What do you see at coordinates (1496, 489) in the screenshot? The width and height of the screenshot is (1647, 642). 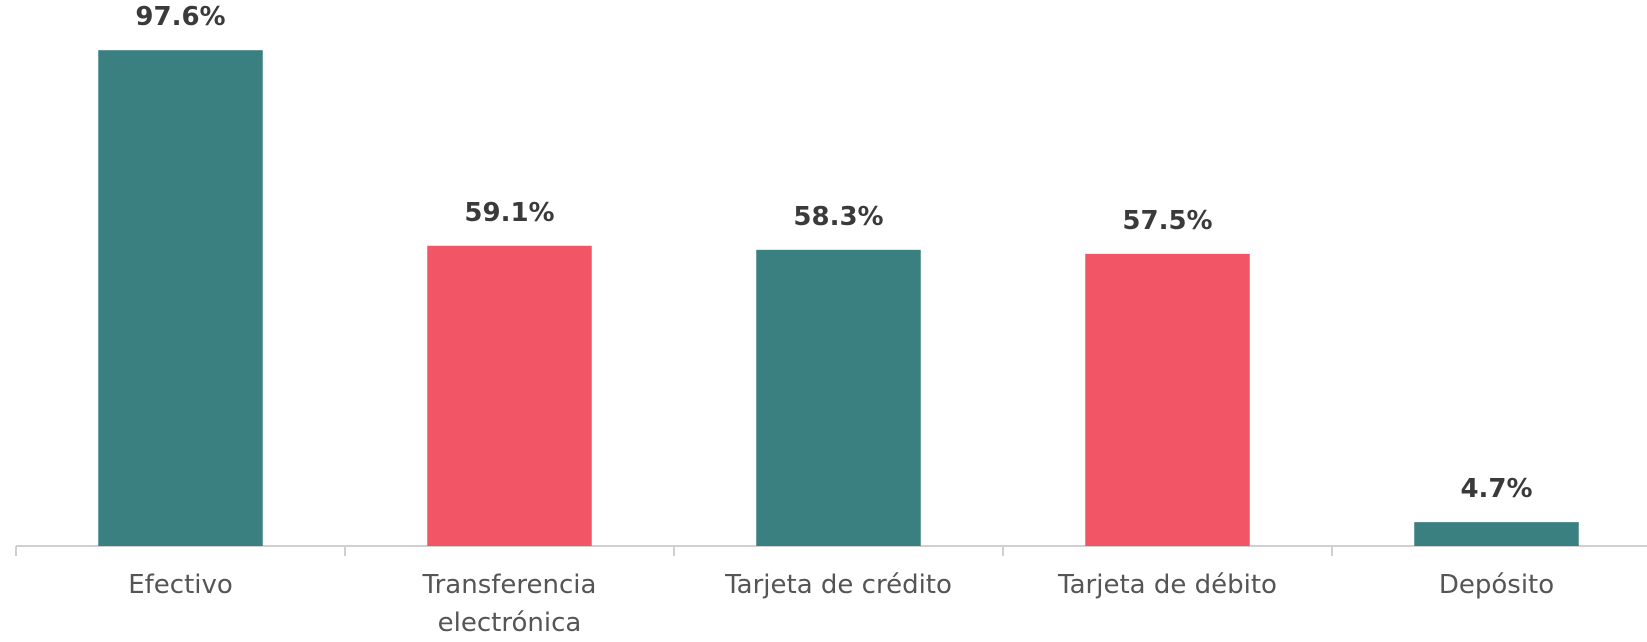 I see `value-label: 4.7%` at bounding box center [1496, 489].